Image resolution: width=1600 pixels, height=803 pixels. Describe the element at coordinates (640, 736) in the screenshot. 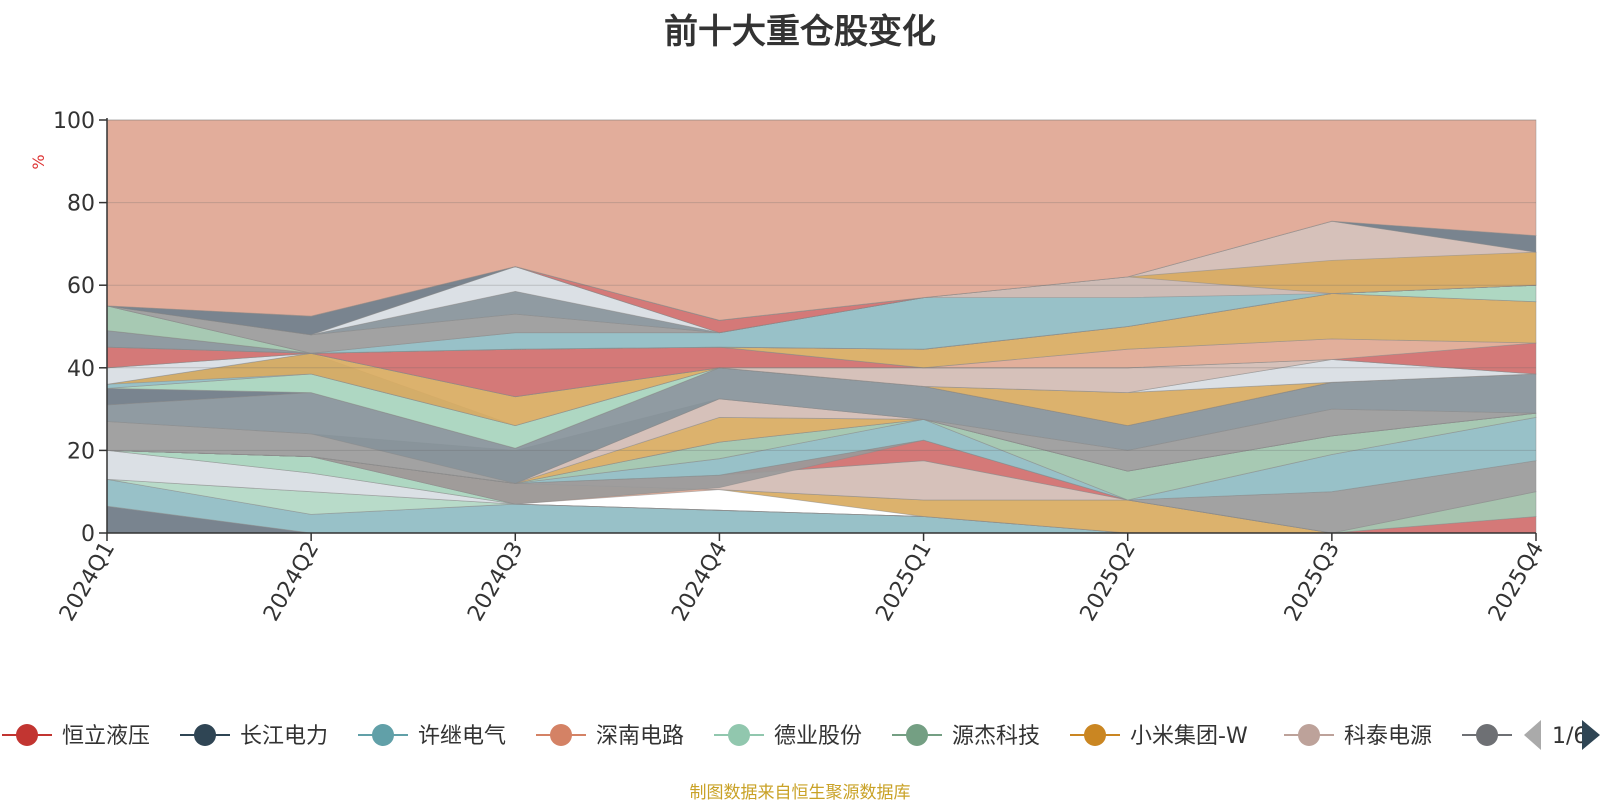

I see `legend-label: 深南电路` at that location.